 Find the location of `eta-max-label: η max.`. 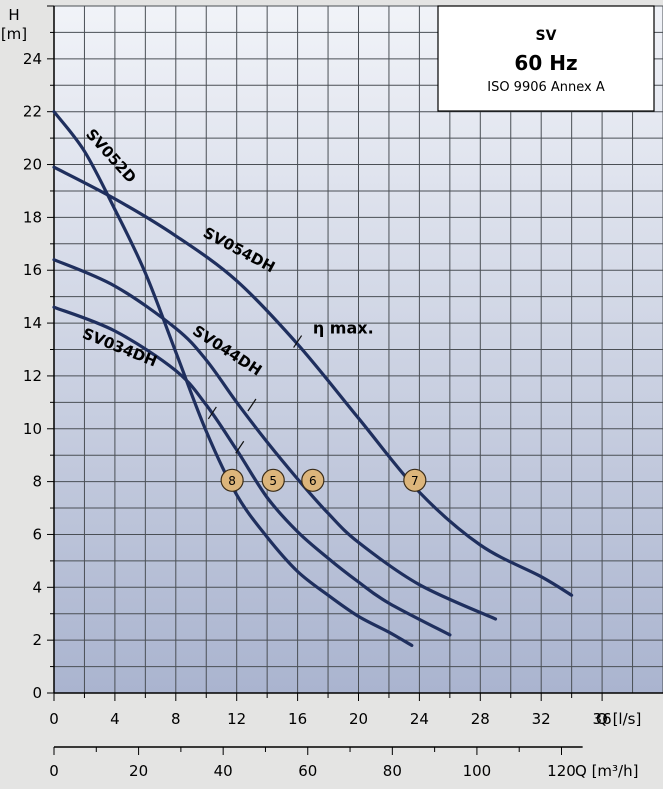

eta-max-label: η max. is located at coordinates (343, 328).